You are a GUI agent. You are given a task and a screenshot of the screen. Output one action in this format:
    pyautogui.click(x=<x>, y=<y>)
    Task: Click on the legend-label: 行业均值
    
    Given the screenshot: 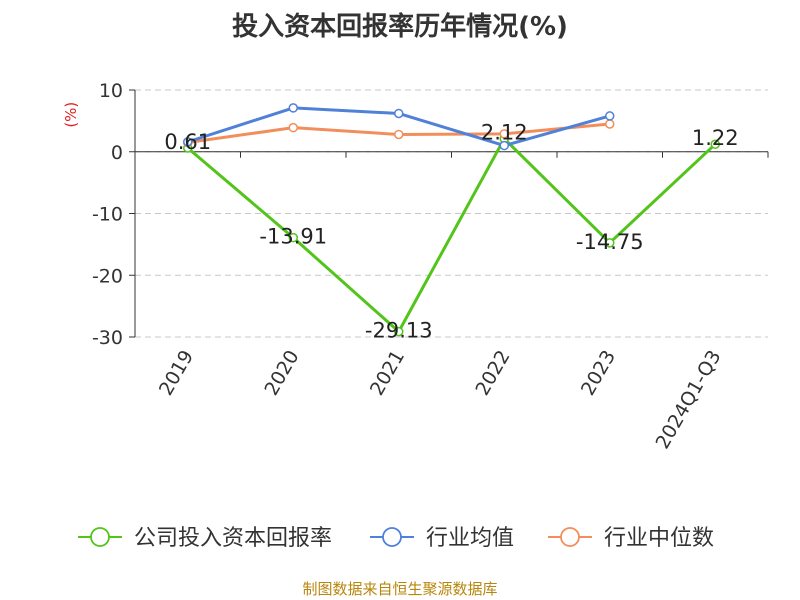 What is the action you would take?
    pyautogui.click(x=470, y=538)
    